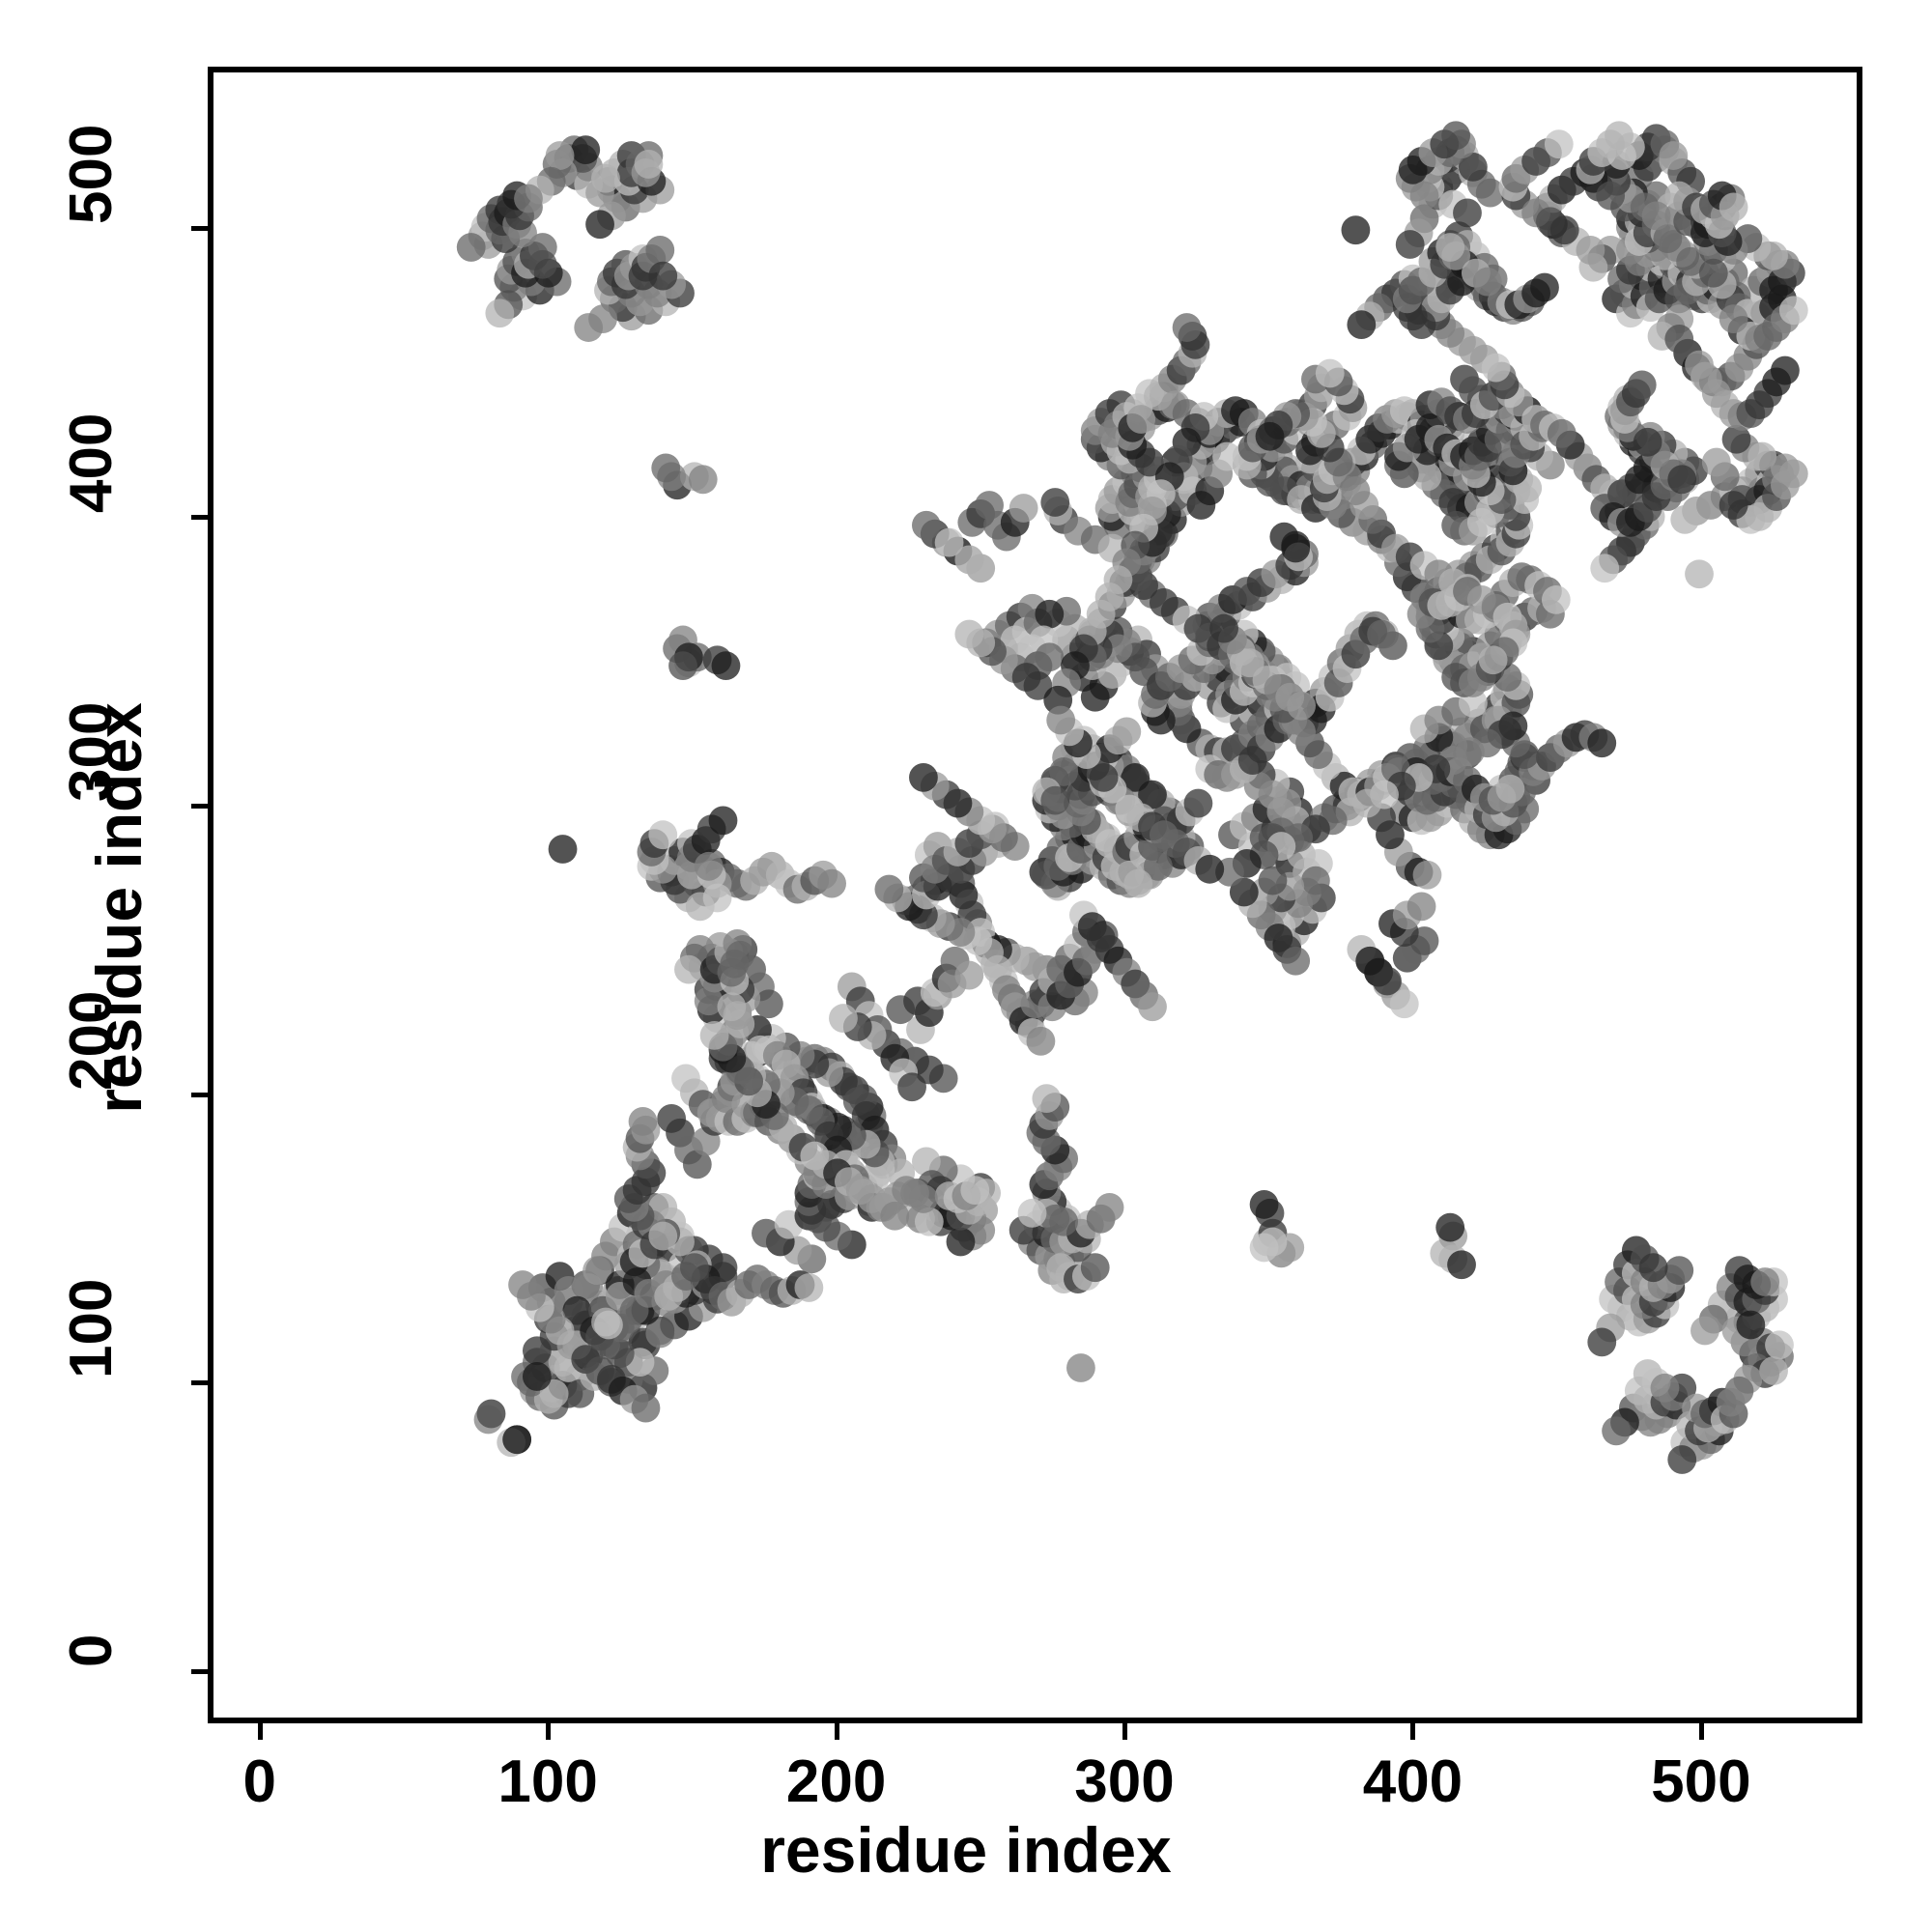 This screenshot has width=1932, height=1932. What do you see at coordinates (259, 1781) in the screenshot?
I see `x-tick-label: 0` at bounding box center [259, 1781].